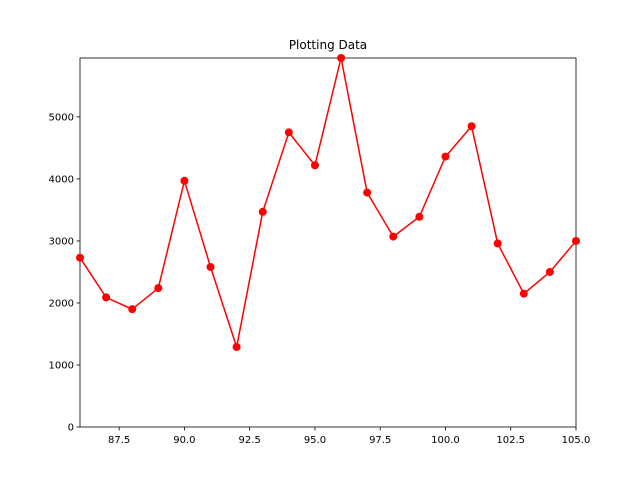 The height and width of the screenshot is (480, 640). I want to click on x-tick-label: 92.5, so click(250, 440).